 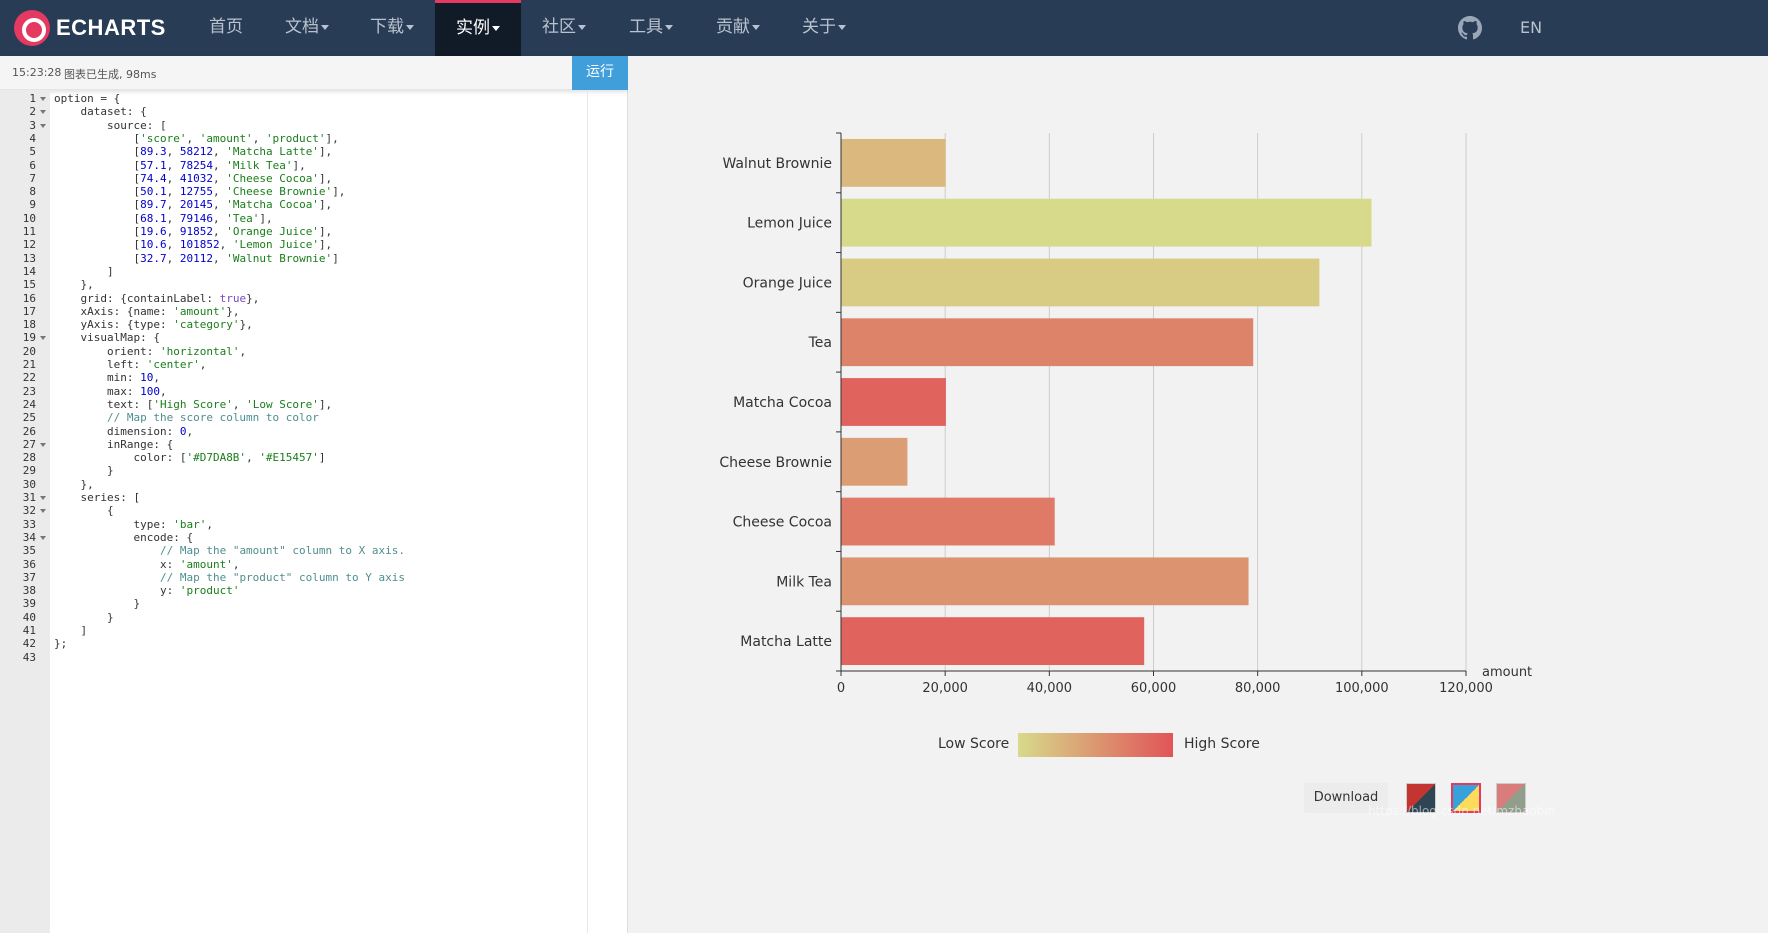 What do you see at coordinates (1154, 688) in the screenshot?
I see `x-tick-label: 60,000` at bounding box center [1154, 688].